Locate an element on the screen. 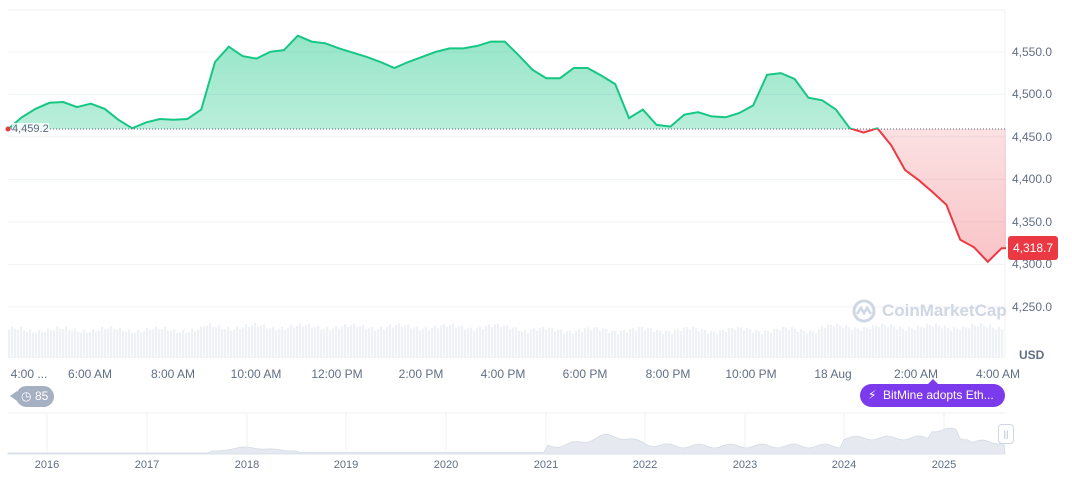 The width and height of the screenshot is (1072, 477). navigator-year-label: 2016 is located at coordinates (47, 465).